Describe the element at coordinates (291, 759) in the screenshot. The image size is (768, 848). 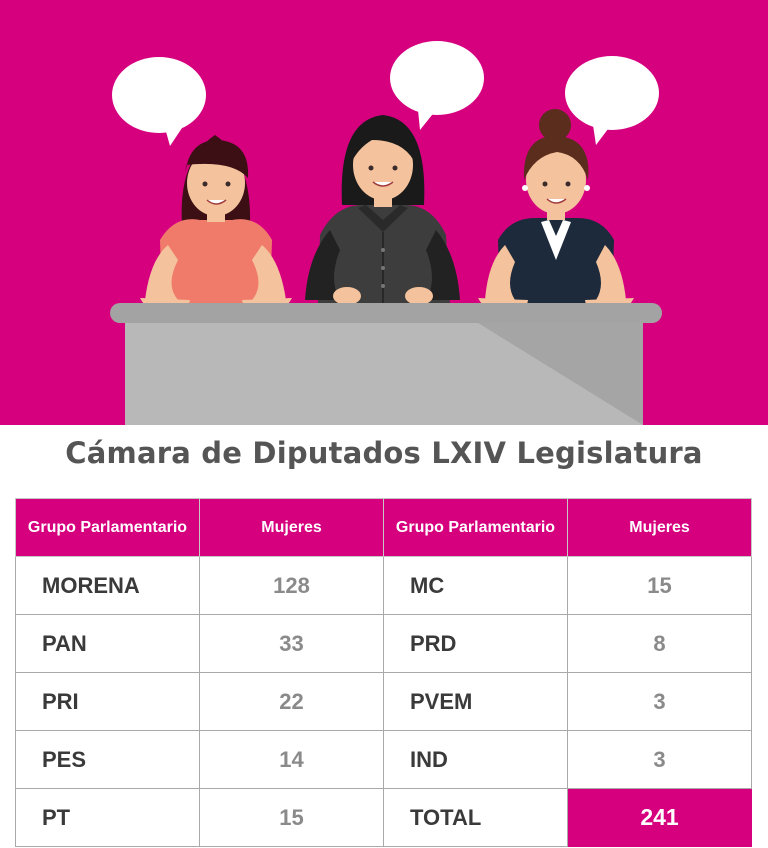
I see `women-count: 14` at that location.